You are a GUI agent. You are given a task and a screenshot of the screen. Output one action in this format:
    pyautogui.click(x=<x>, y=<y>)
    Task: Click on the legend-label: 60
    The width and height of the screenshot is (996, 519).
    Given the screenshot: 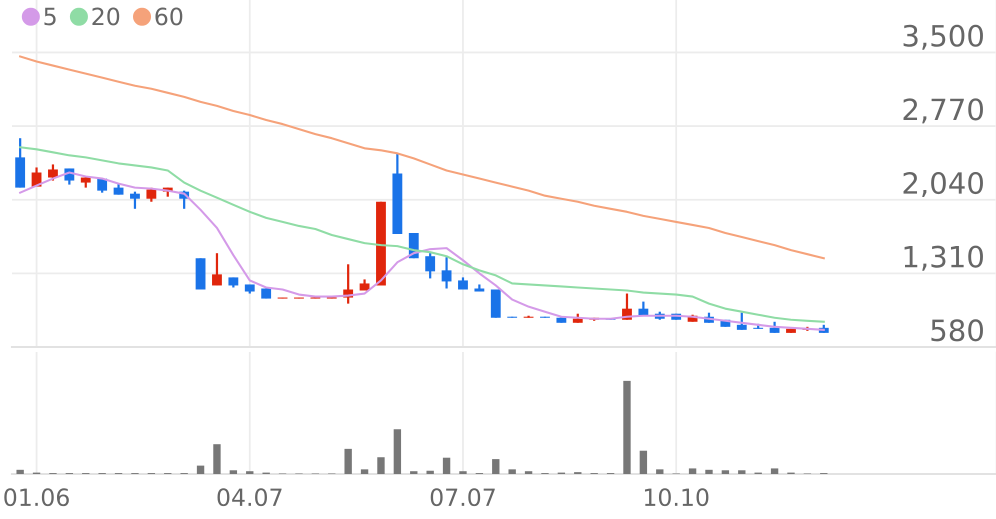 What is the action you would take?
    pyautogui.click(x=168, y=17)
    